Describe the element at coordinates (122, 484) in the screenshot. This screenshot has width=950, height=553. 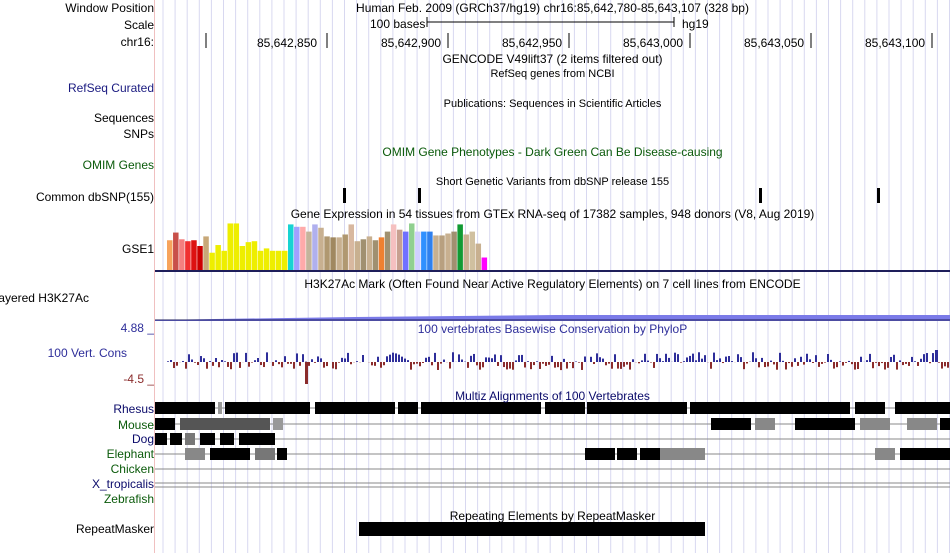
I see `species-label-x-tropicalis: X_tropicalis` at that location.